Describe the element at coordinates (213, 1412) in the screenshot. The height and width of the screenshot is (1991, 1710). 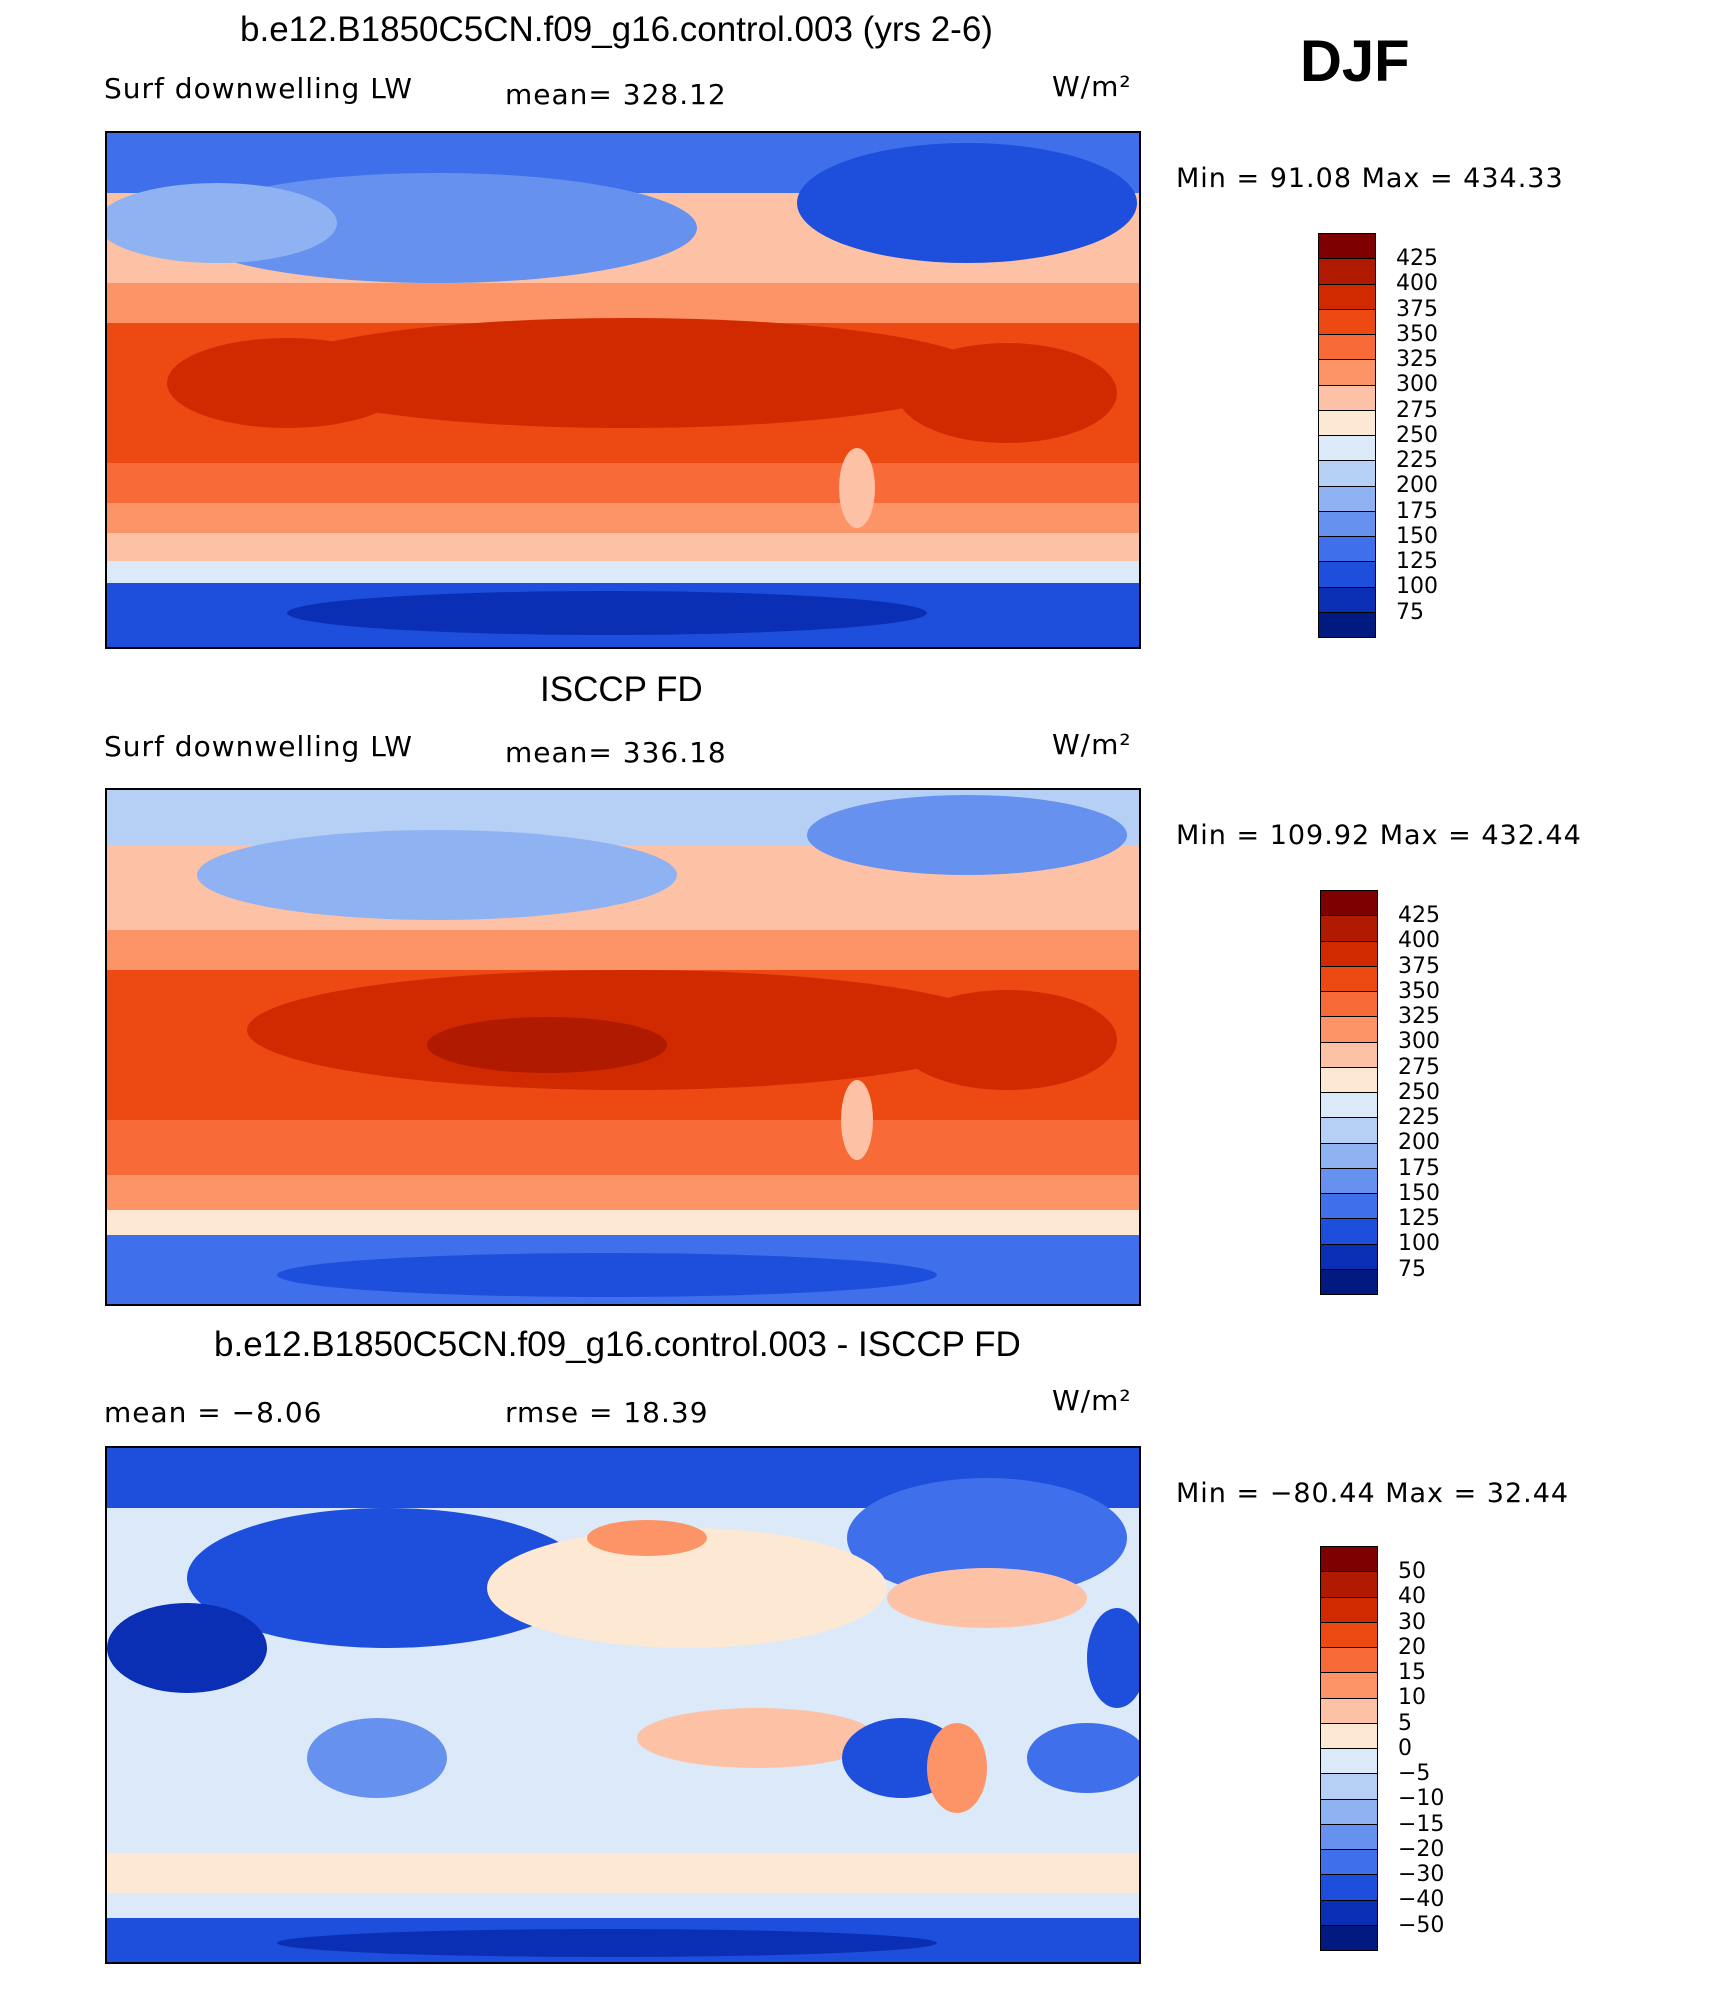
I see `panel-3-mean: mean = −8.06` at that location.